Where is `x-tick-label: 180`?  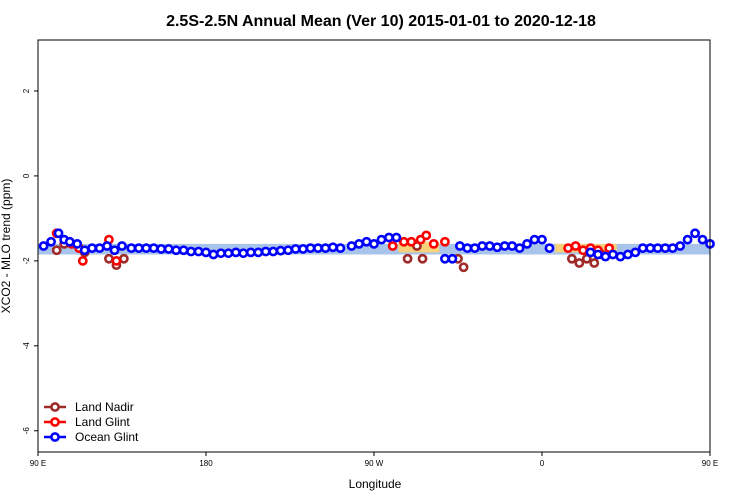
x-tick-label: 180 is located at coordinates (206, 463).